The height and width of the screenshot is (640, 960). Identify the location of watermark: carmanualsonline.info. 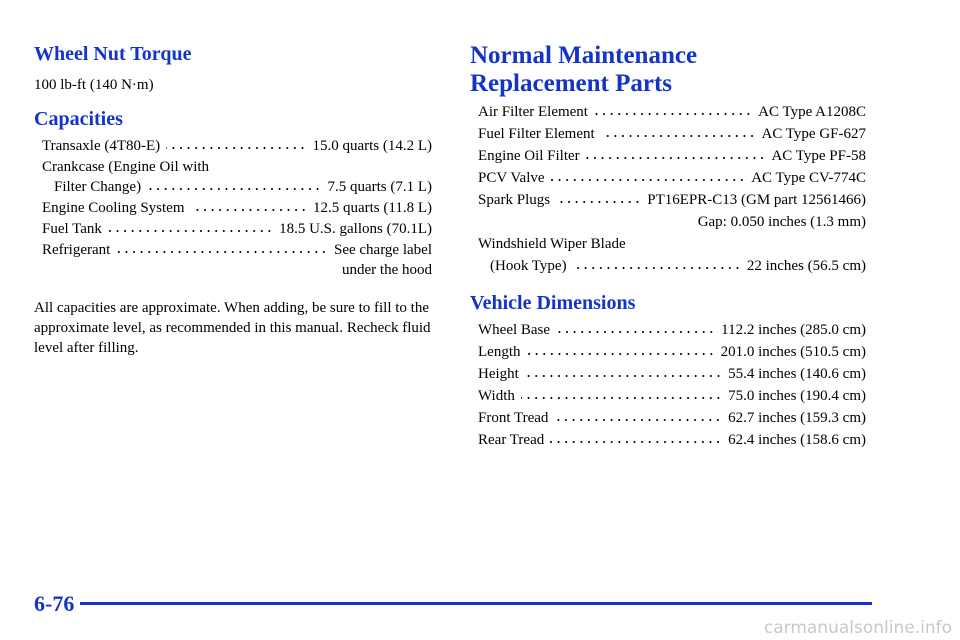
(857, 628).